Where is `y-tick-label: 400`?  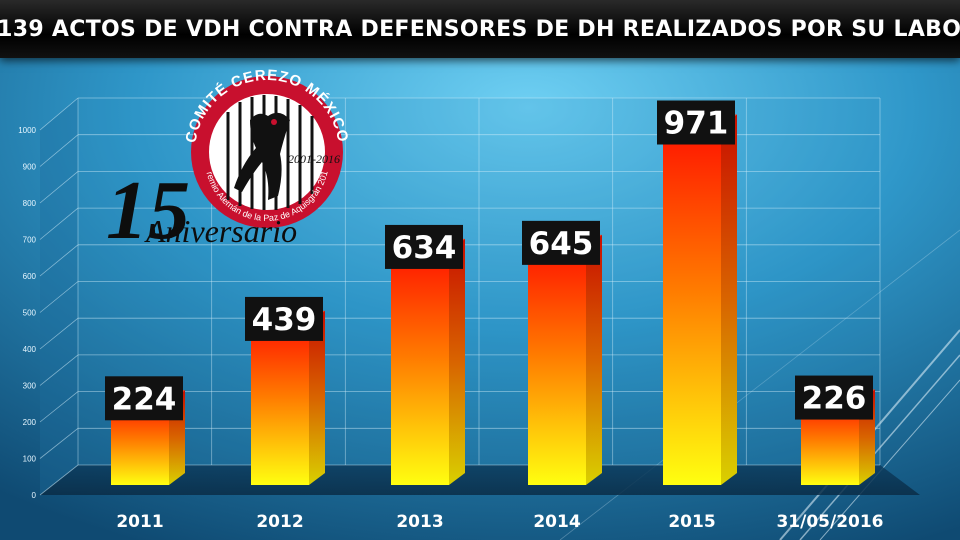 y-tick-label: 400 is located at coordinates (30, 349).